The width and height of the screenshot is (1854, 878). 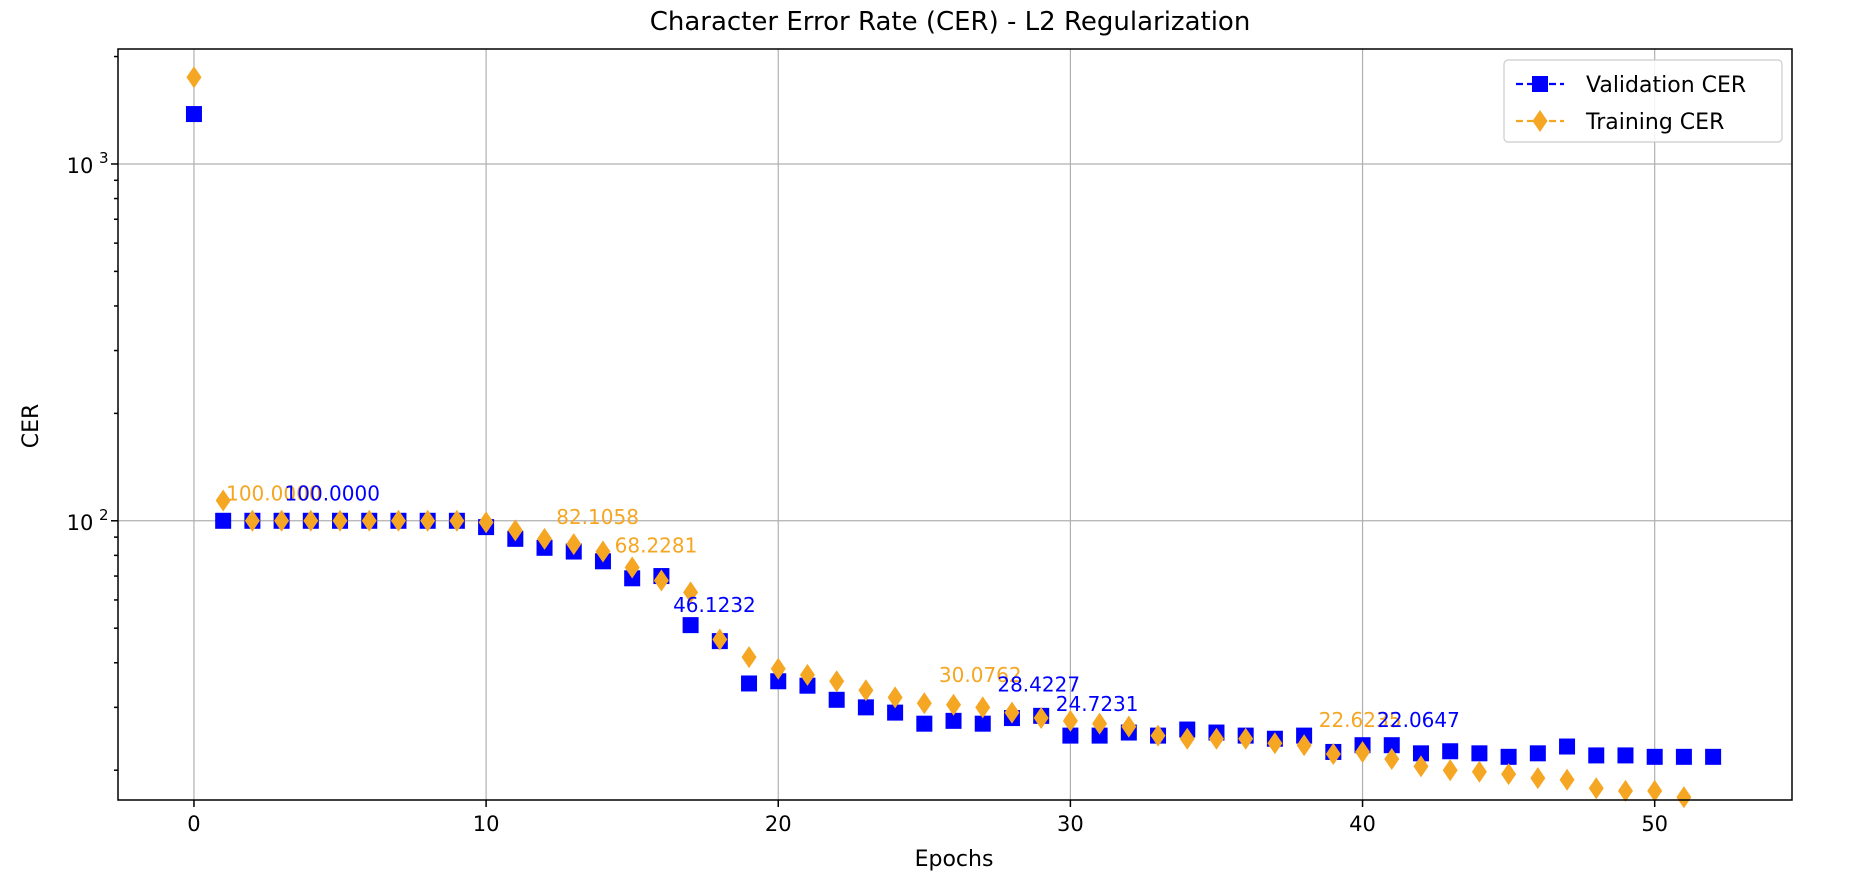 I want to click on x-tick-label: 0, so click(x=193, y=824).